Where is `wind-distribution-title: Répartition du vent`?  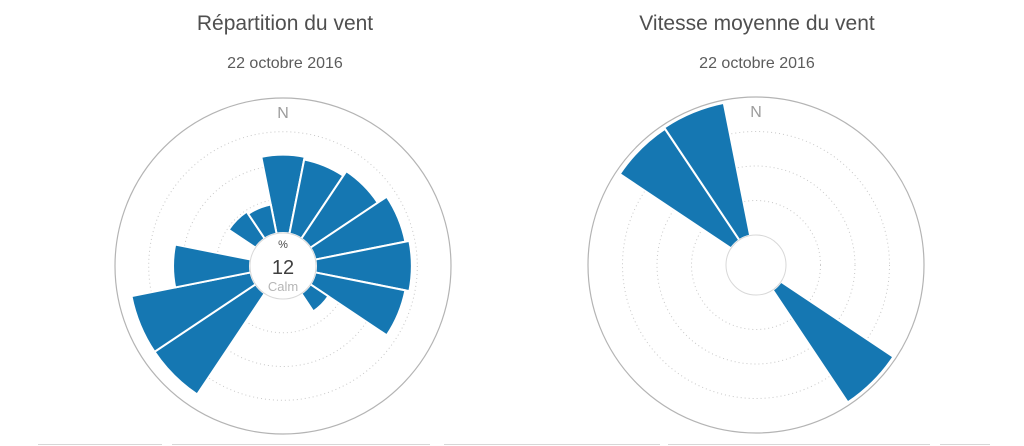 wind-distribution-title: Répartition du vent is located at coordinates (285, 23).